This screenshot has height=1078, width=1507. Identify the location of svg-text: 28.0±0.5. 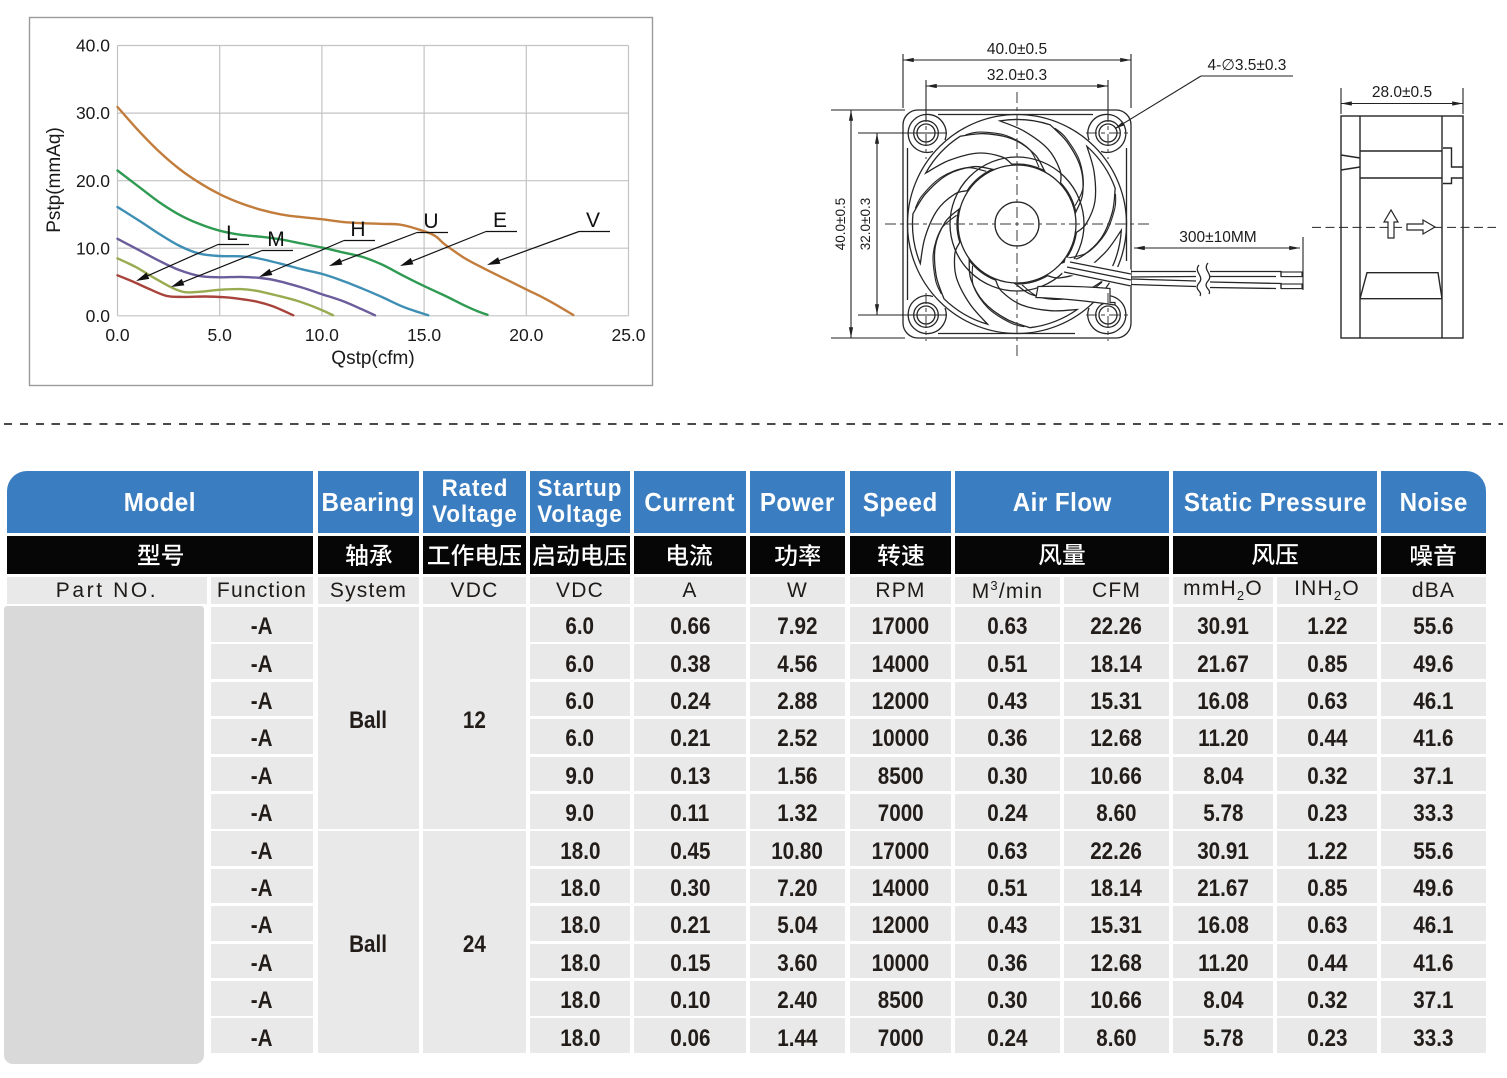
(1402, 92).